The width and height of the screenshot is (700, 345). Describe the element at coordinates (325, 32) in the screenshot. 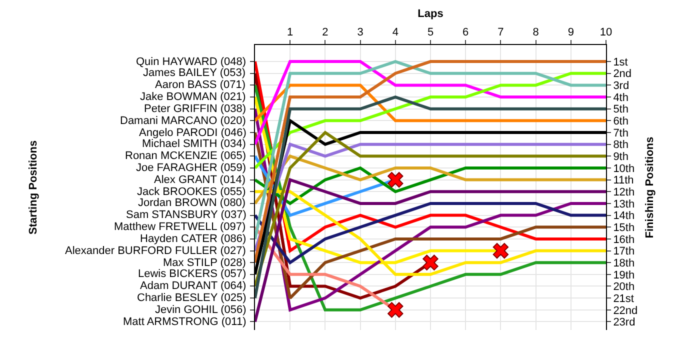

I see `x-tick-label: 2` at that location.